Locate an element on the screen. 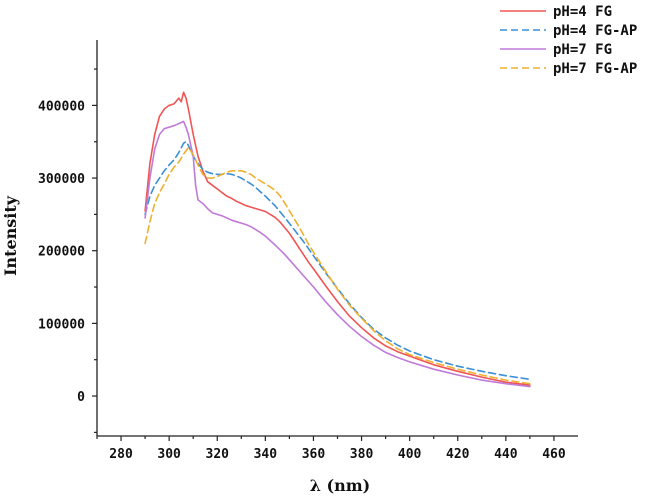  x-tick-label: 340 is located at coordinates (266, 454).